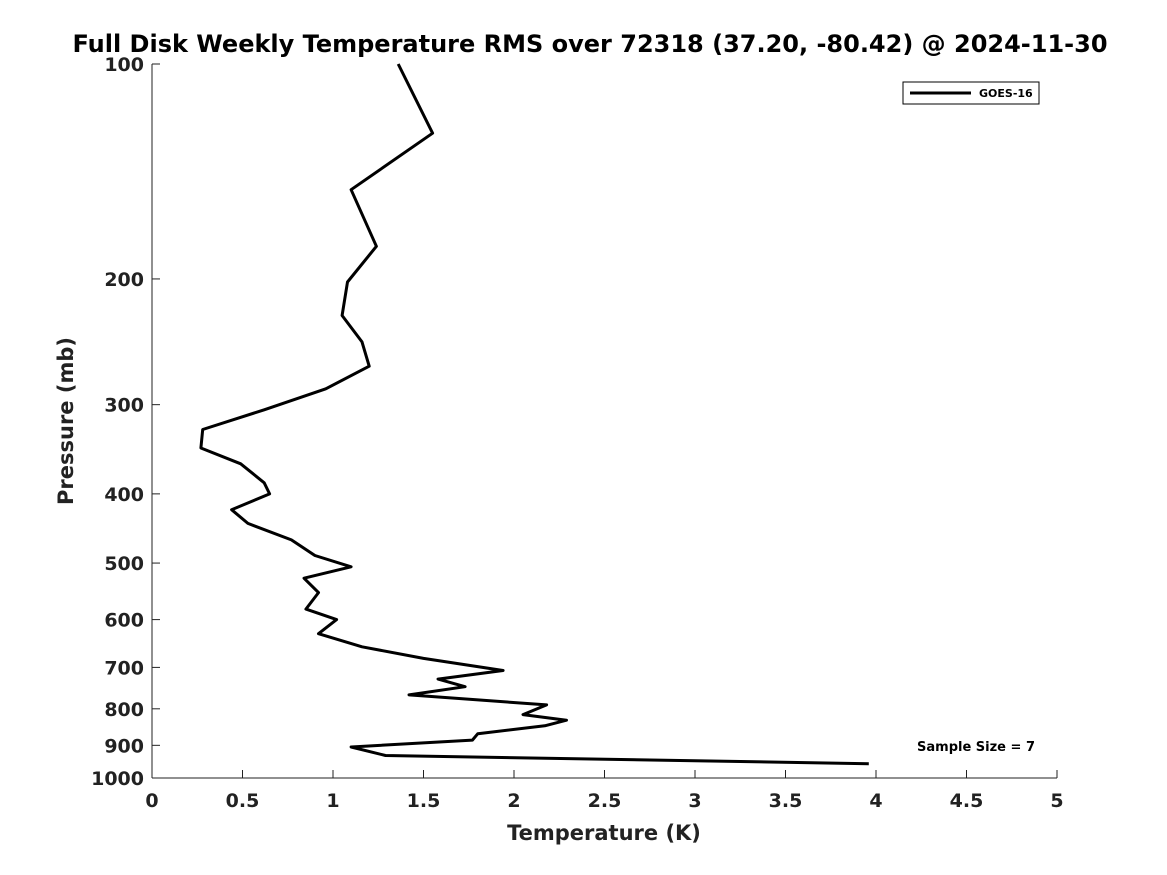 This screenshot has height=875, width=1167. What do you see at coordinates (786, 801) in the screenshot?
I see `x-tick-label: 3.5` at bounding box center [786, 801].